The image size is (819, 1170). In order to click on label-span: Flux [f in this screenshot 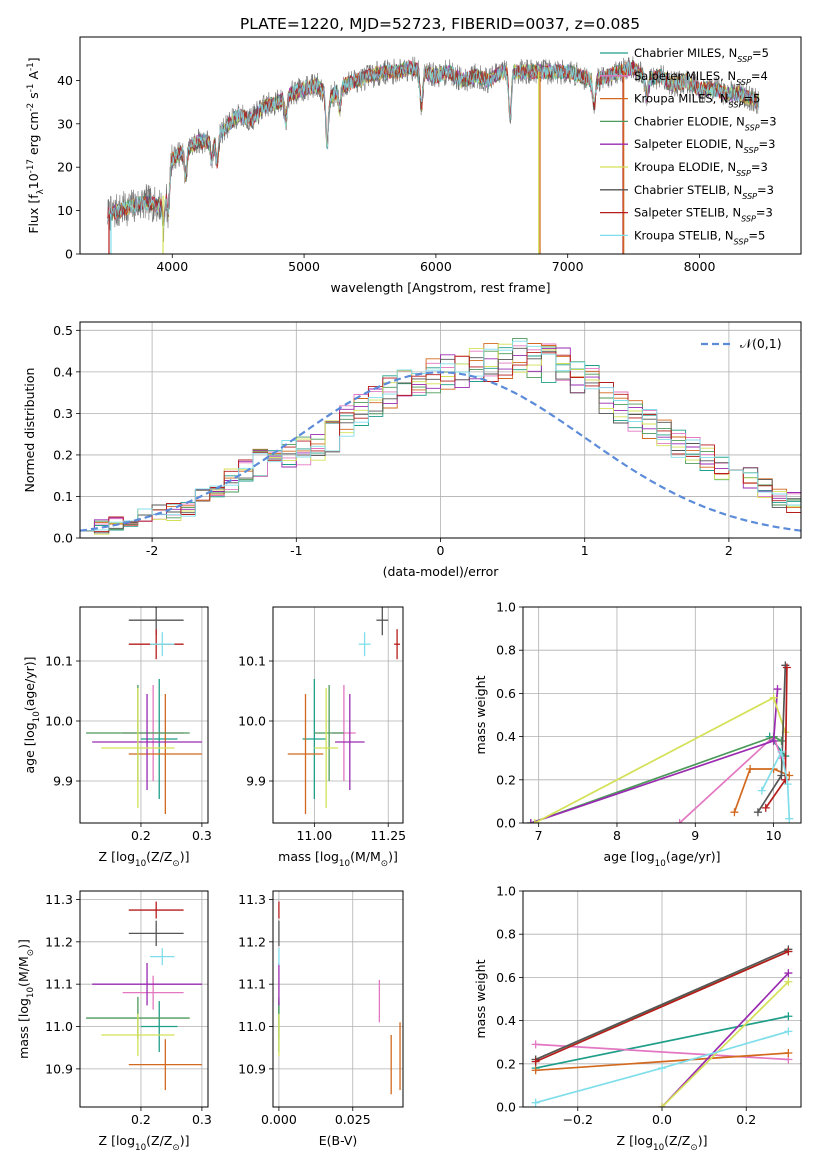, I will do `click(33, 214)`.